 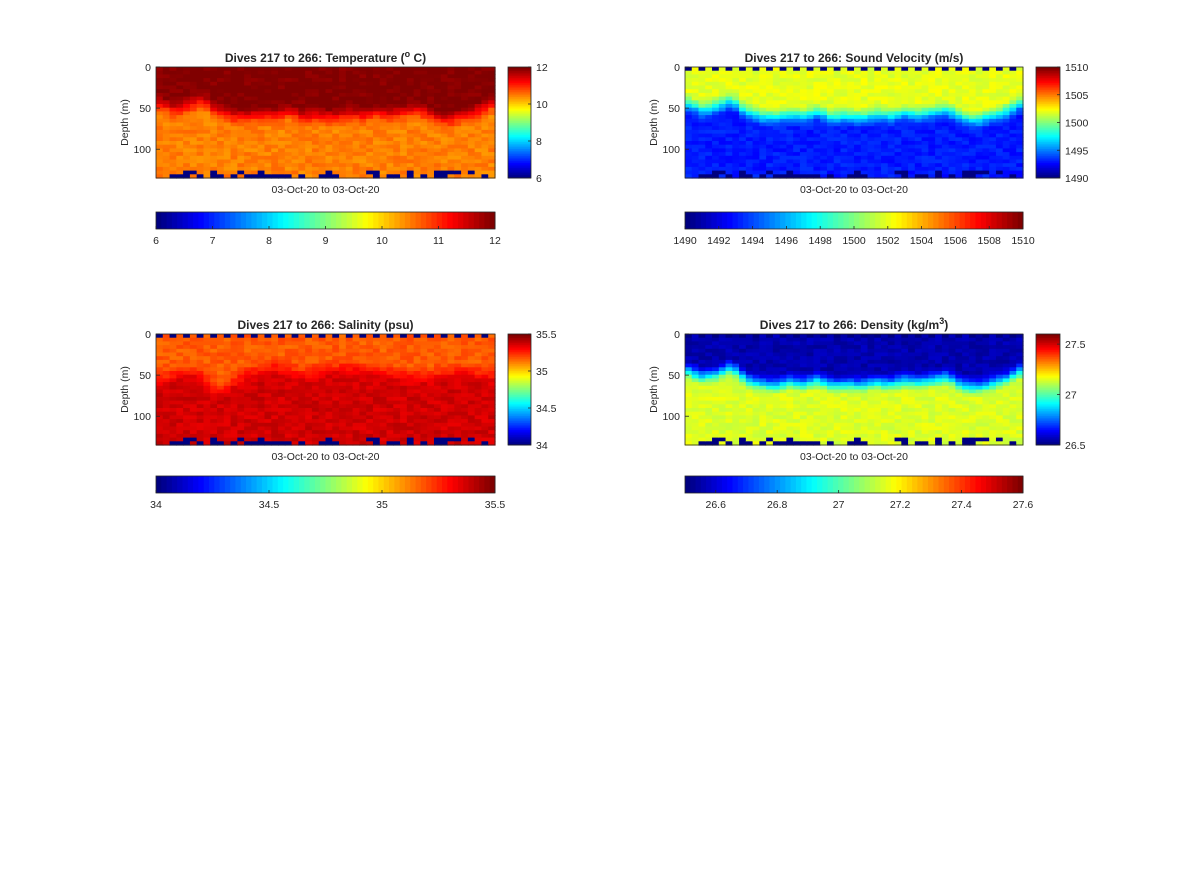 What do you see at coordinates (269, 241) in the screenshot?
I see `colorbar-tick-label: 8` at bounding box center [269, 241].